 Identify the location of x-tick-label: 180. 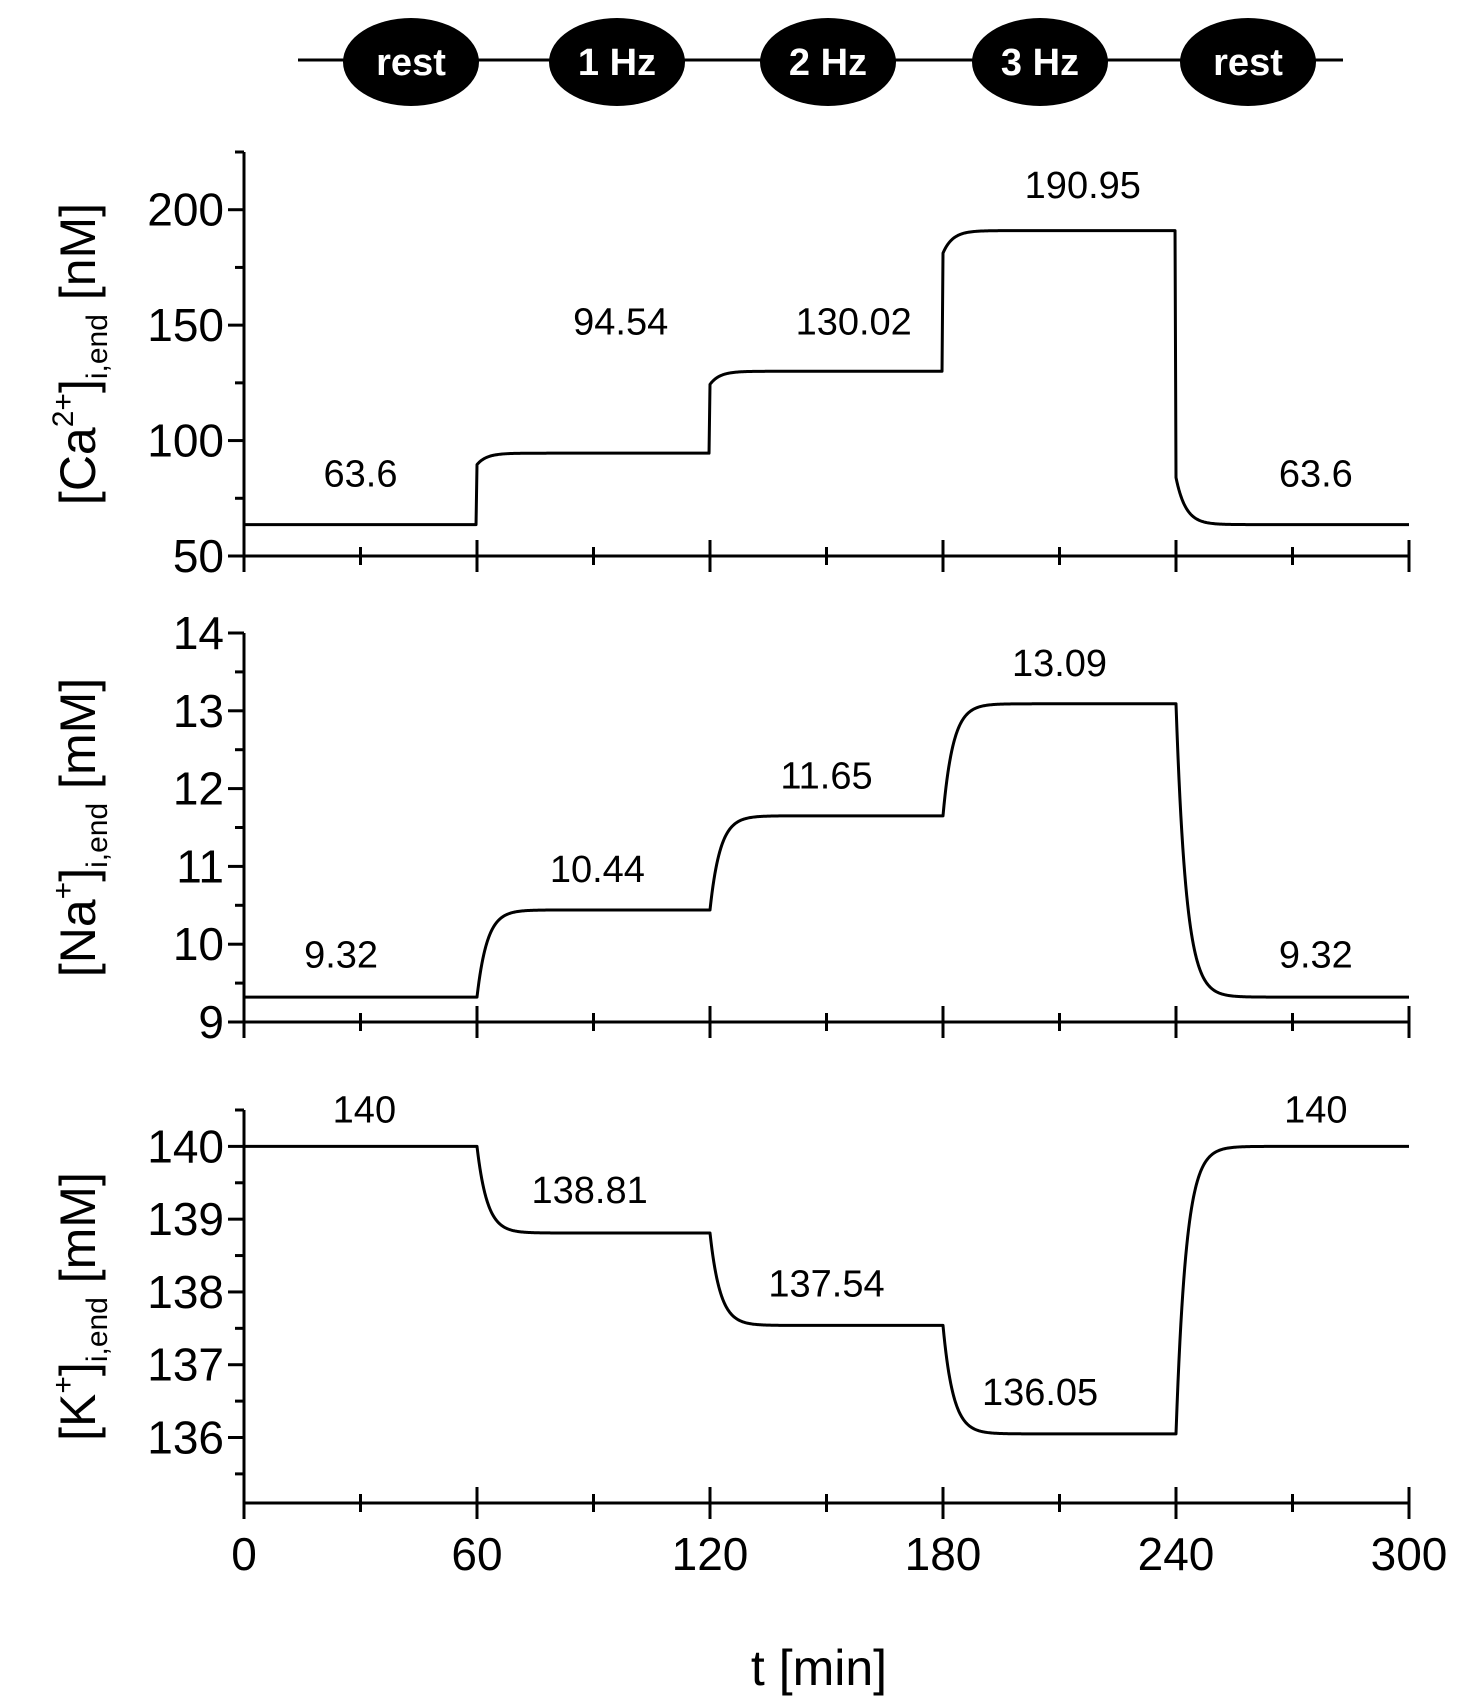
(943, 1554).